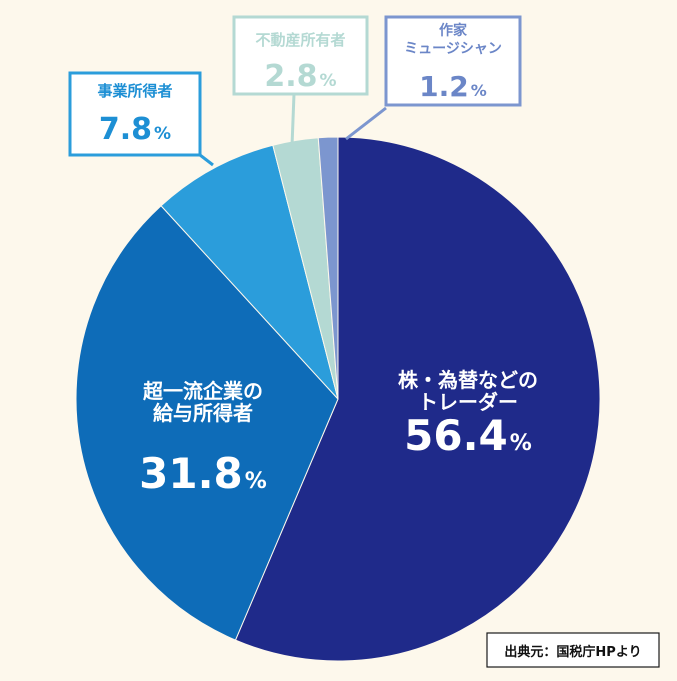  I want to click on slice-value-1: 56.4%, so click(468, 435).